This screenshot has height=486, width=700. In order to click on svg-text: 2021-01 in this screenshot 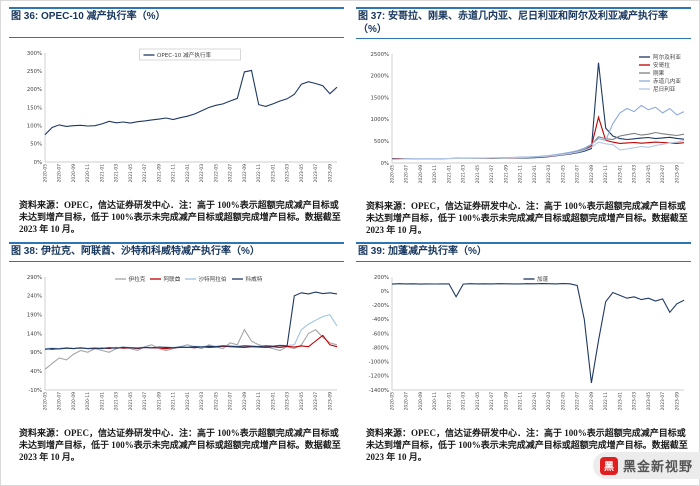, I will do `click(103, 173)`.